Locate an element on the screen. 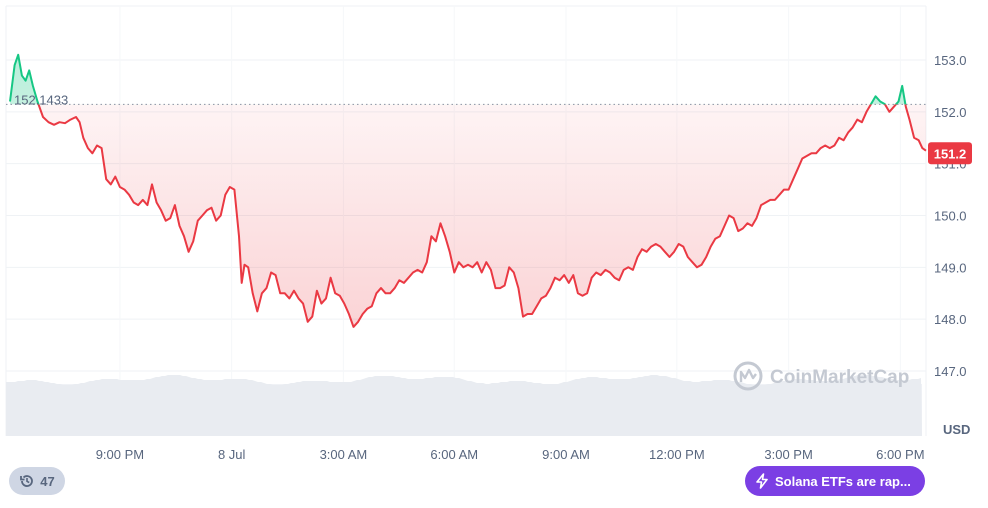  x-tick-label: 9:00 PM is located at coordinates (120, 454).